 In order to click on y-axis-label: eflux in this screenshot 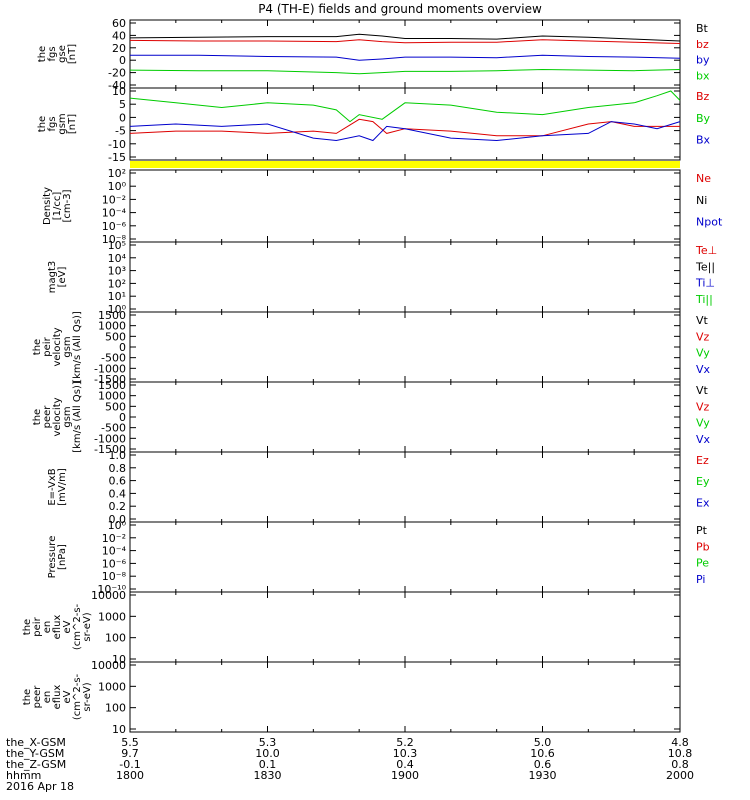, I will do `click(57, 627)`.